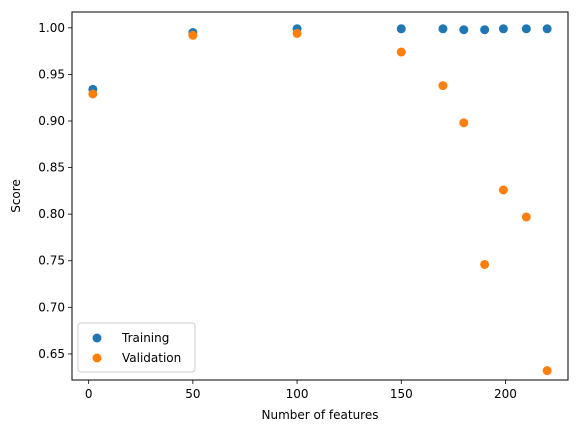 This screenshot has height=432, width=576. I want to click on x-axis-ticks: 0 50 100 150 200, so click(301, 390).